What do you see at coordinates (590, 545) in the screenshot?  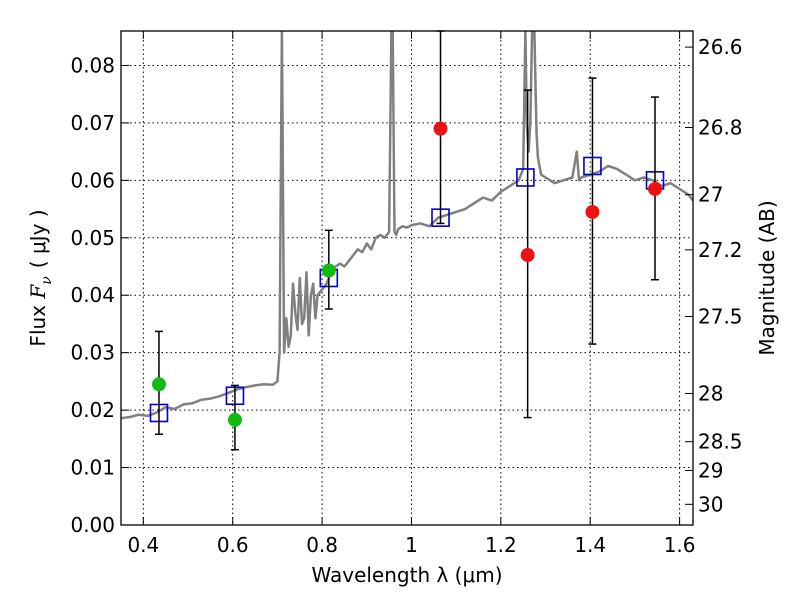 I see `x-tick-label: 1.4` at bounding box center [590, 545].